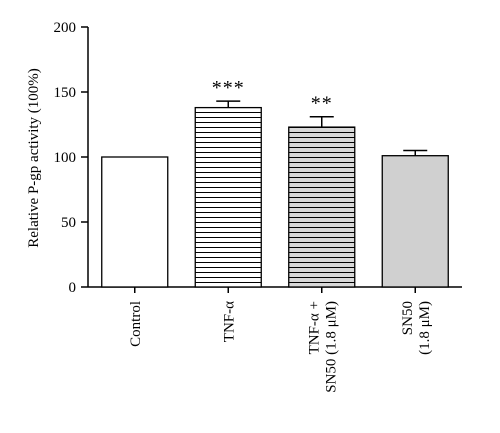 This screenshot has width=500, height=433. I want to click on category-label-line: SN50 (1.8 μM), so click(331, 347).